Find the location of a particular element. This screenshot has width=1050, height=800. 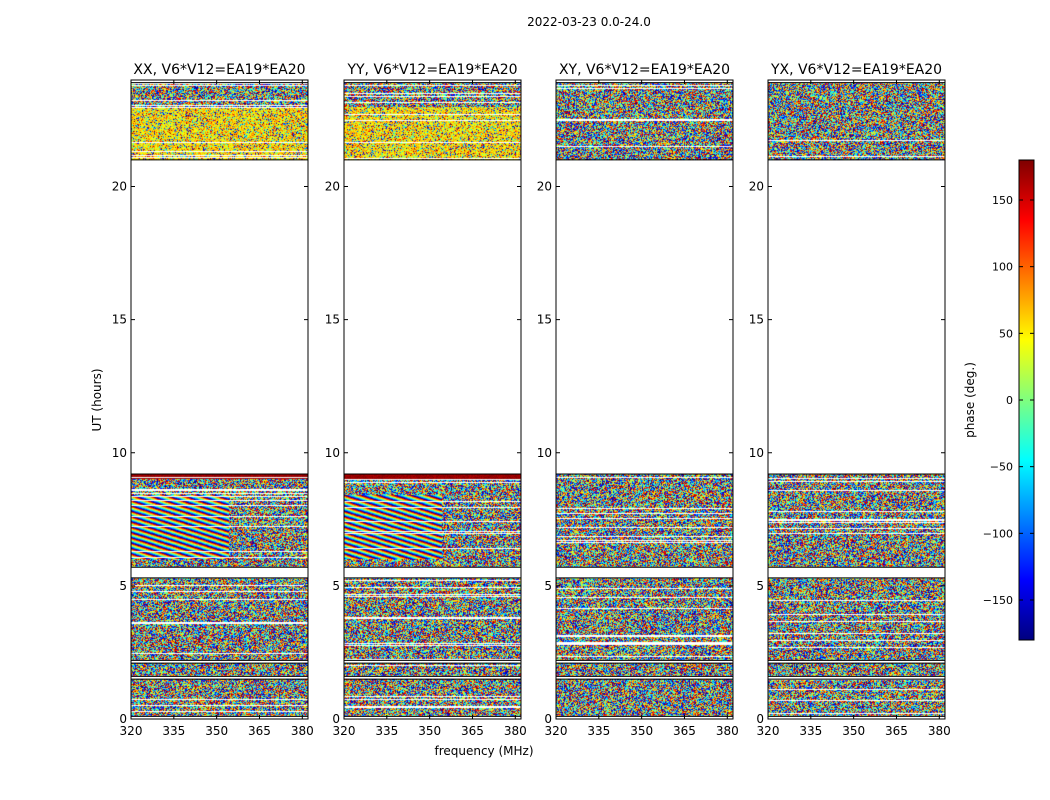

colorbar-tick-label: 100 is located at coordinates (1002, 267).